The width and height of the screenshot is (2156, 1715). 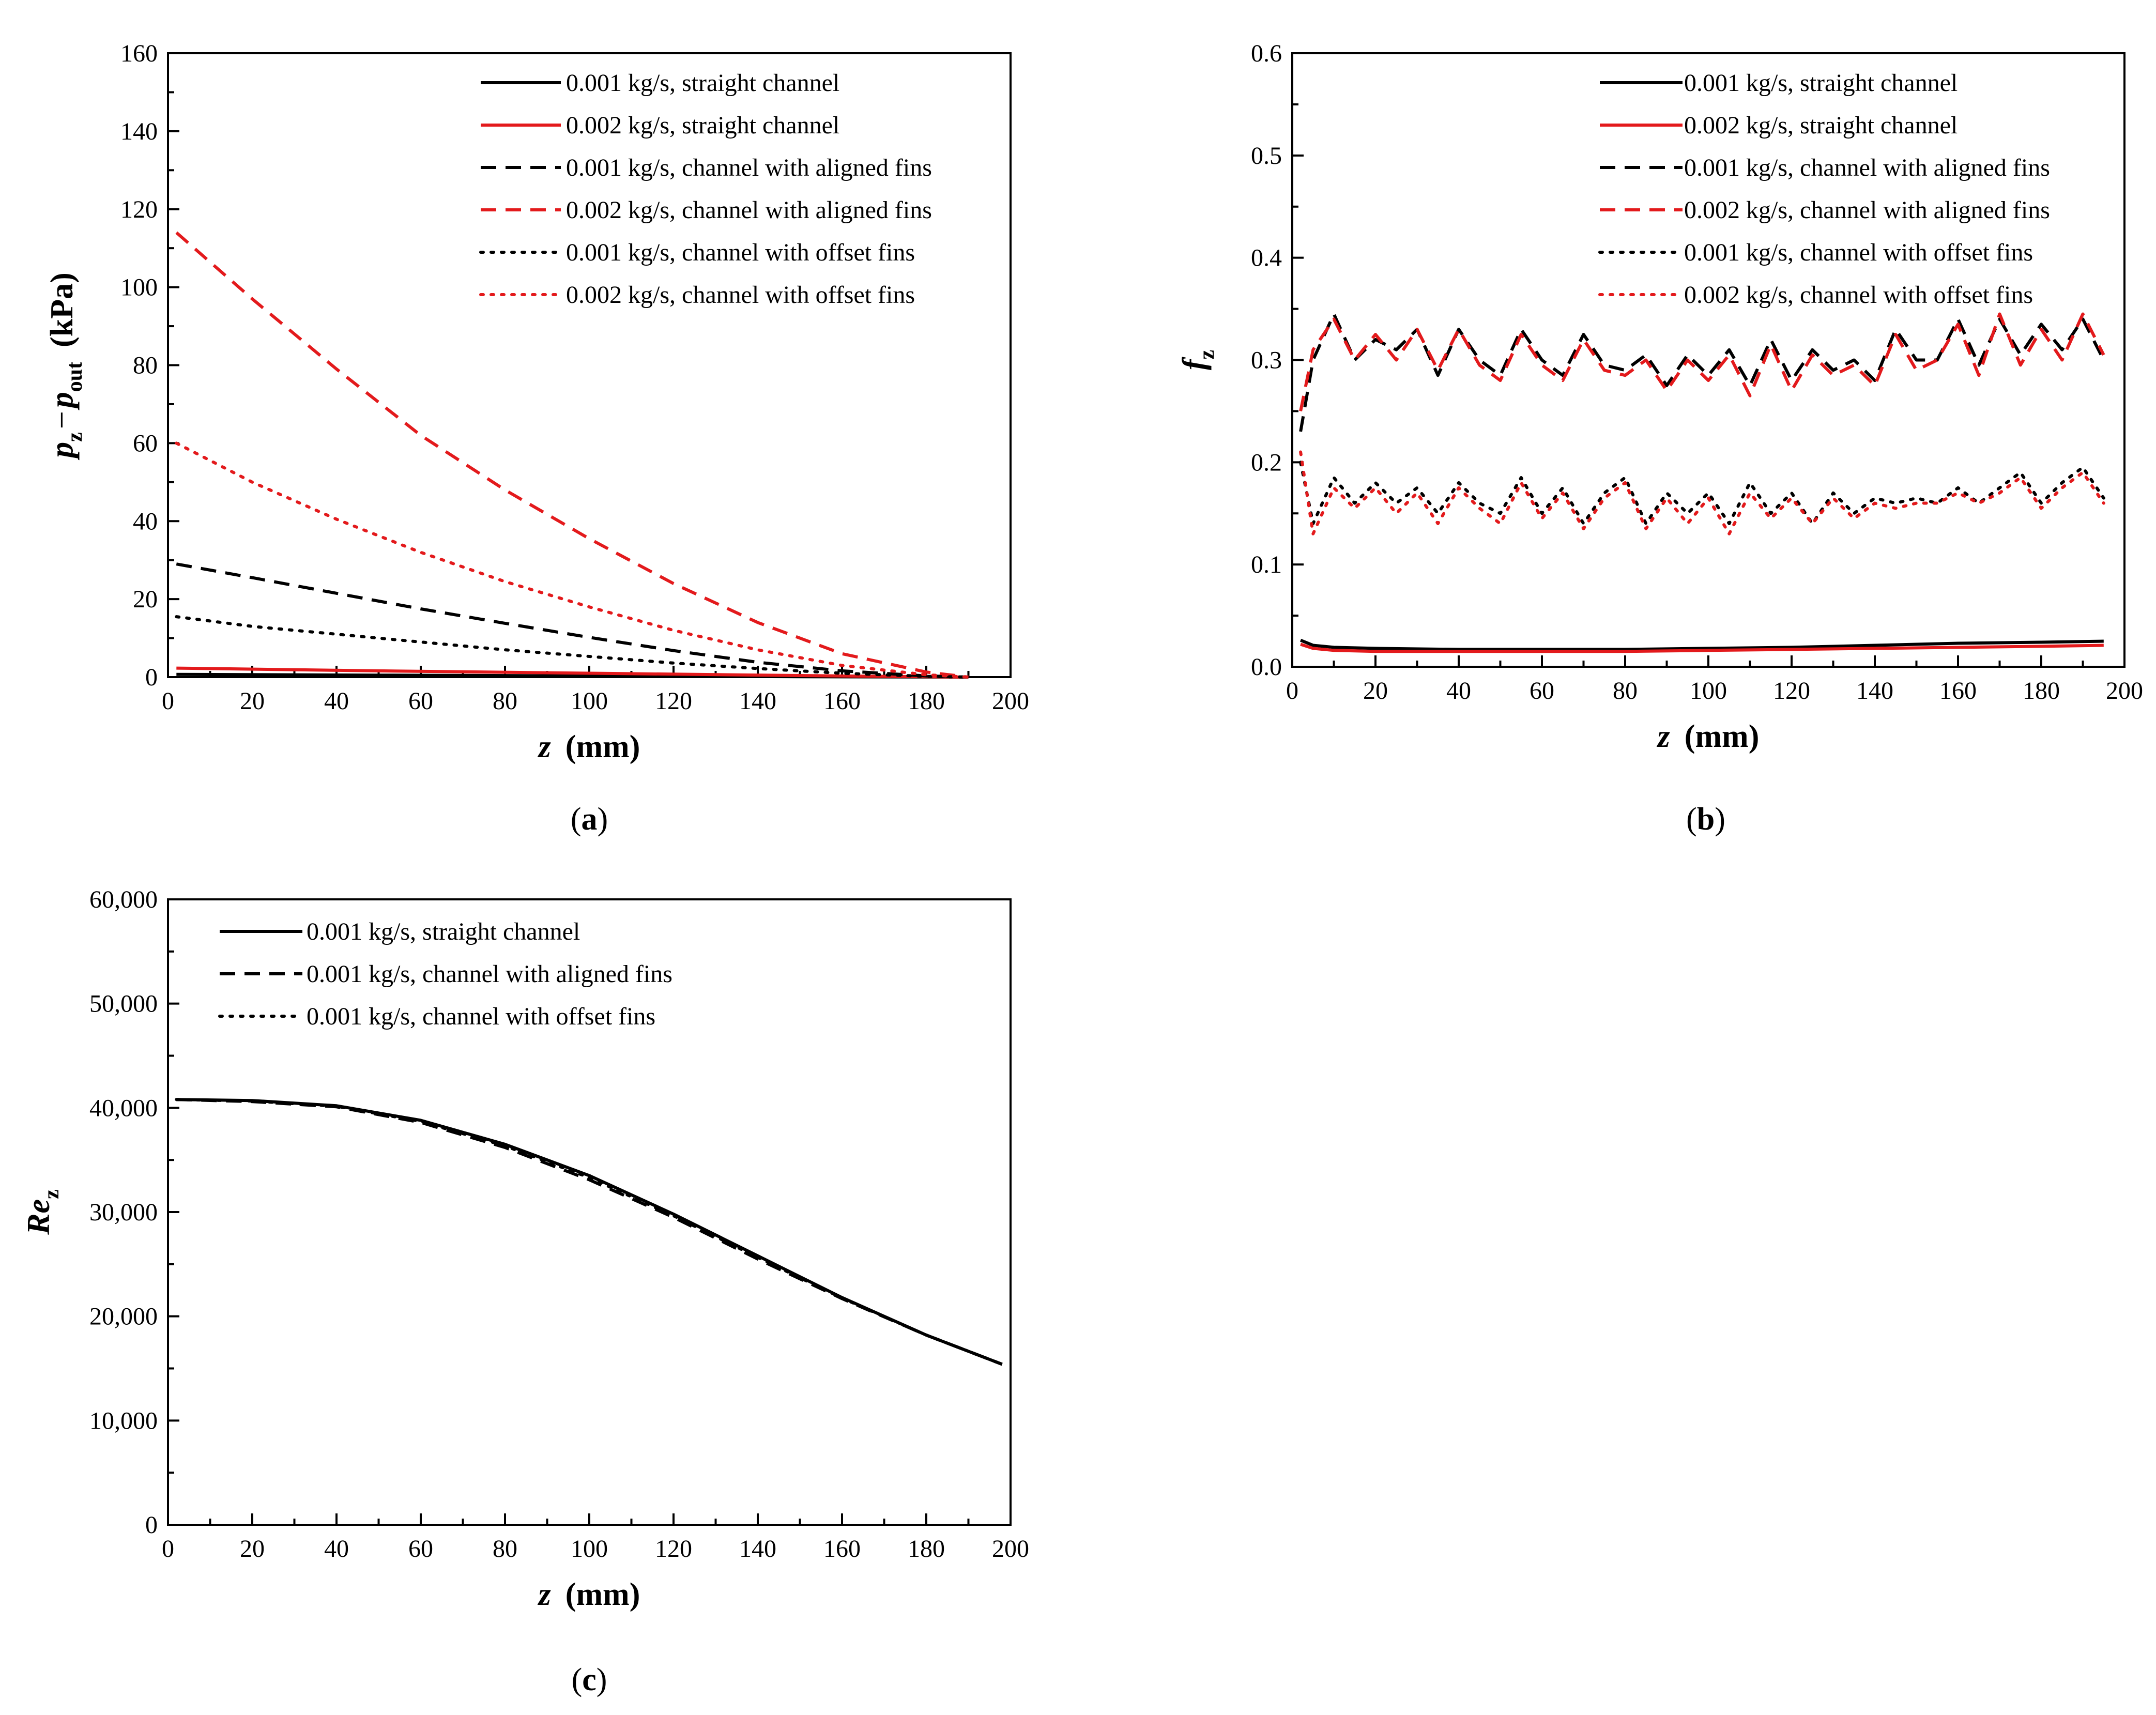 I want to click on y-axis-minus: −, so click(x=62, y=420).